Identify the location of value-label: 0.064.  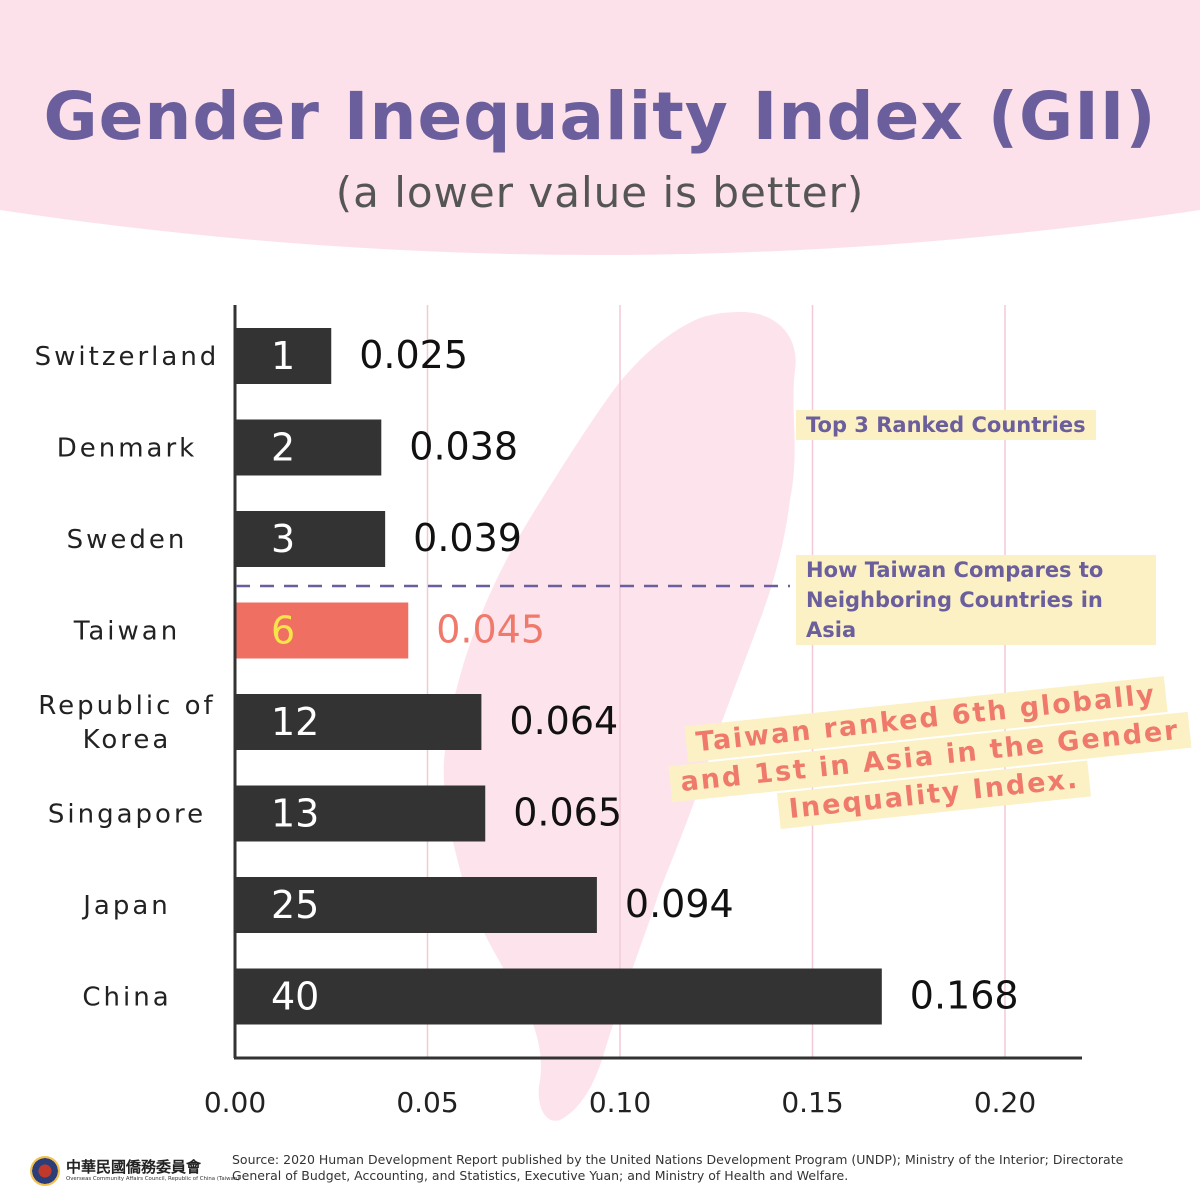
(563, 721).